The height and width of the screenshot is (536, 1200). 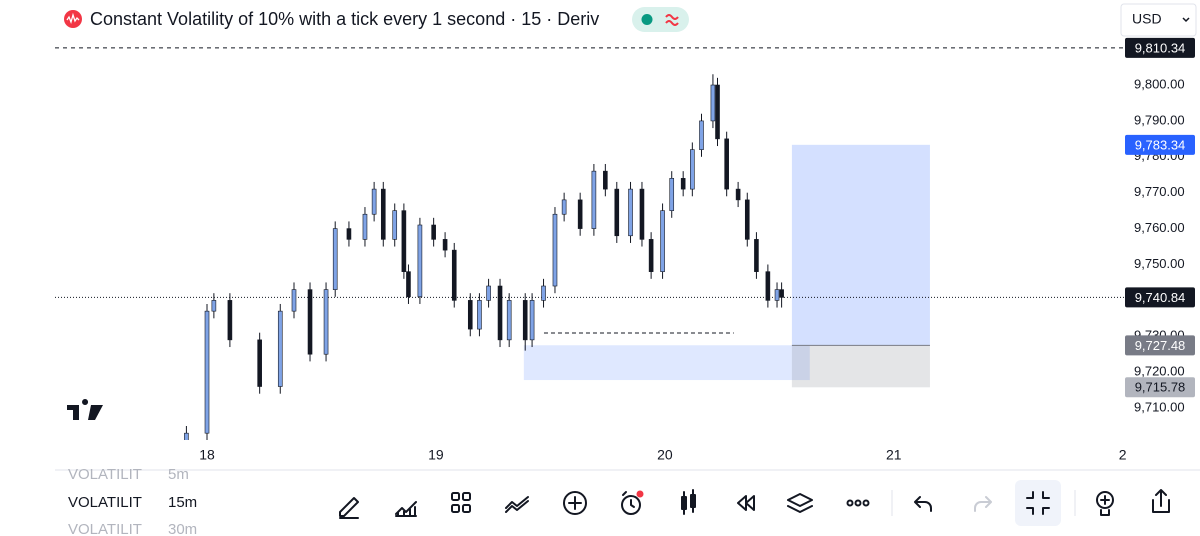 What do you see at coordinates (1105, 503) in the screenshot?
I see `ideas-button` at bounding box center [1105, 503].